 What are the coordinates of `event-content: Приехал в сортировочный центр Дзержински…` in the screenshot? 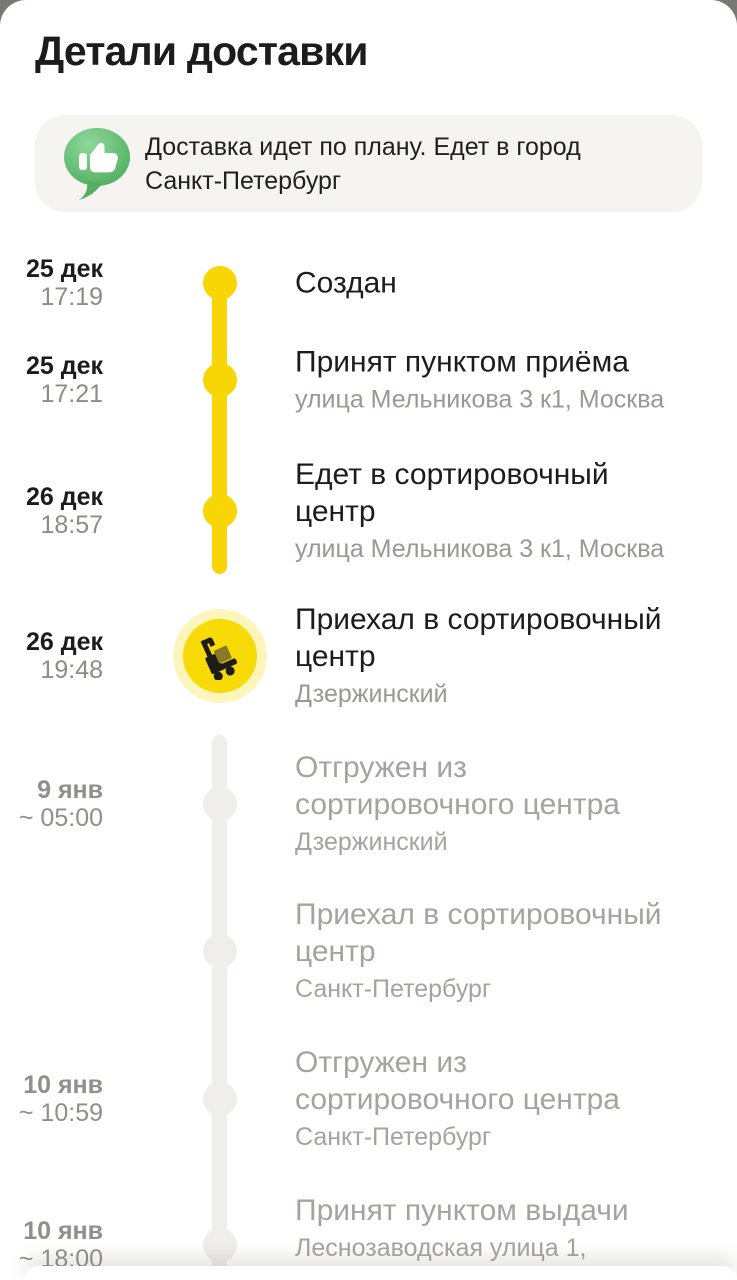 It's located at (499, 656).